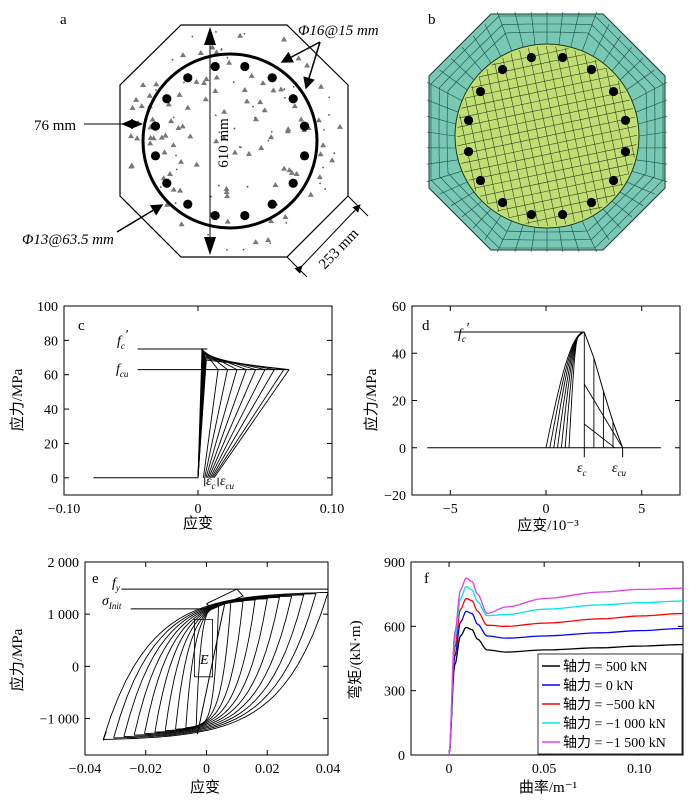  I want to click on legend-box-f, so click(610, 704).